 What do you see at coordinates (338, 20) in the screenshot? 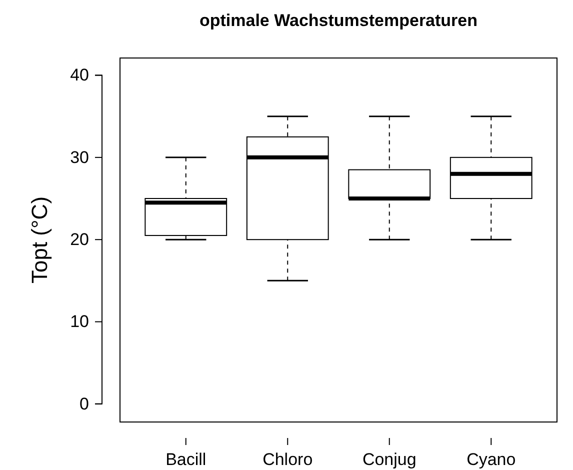
I see `chart-title: optimale Wachstumstemperaturen` at bounding box center [338, 20].